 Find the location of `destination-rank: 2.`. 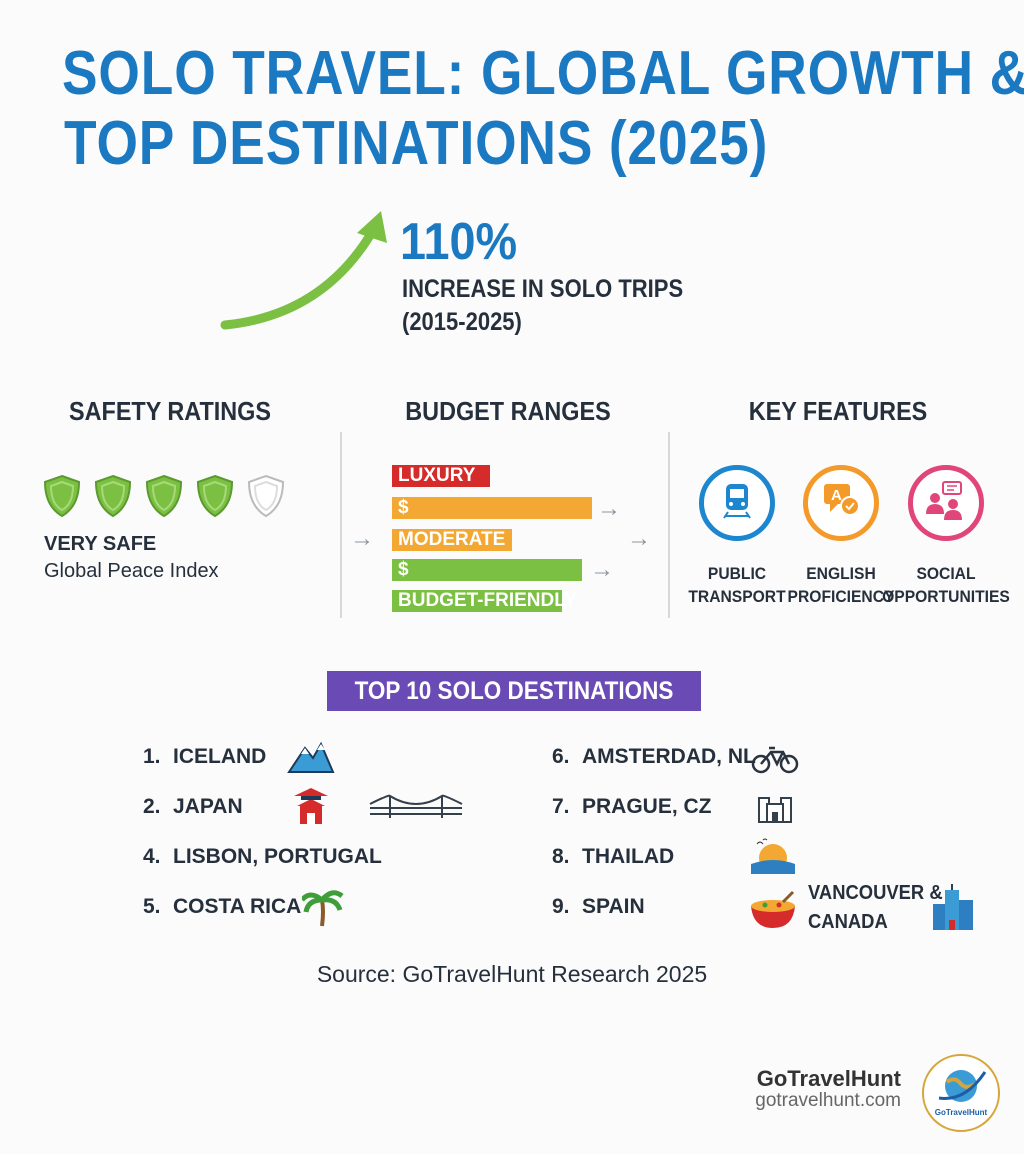

destination-rank: 2. is located at coordinates (152, 806).